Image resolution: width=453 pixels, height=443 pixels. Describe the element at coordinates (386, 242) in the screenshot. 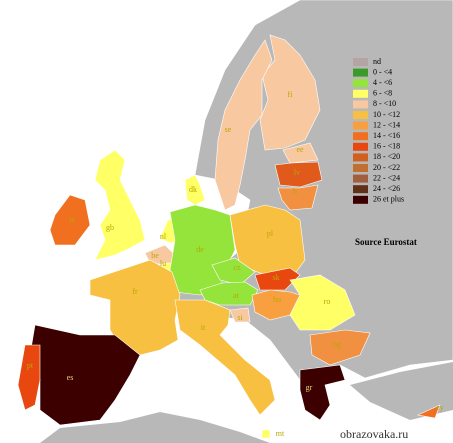

I see `source: Source Eurostat` at that location.